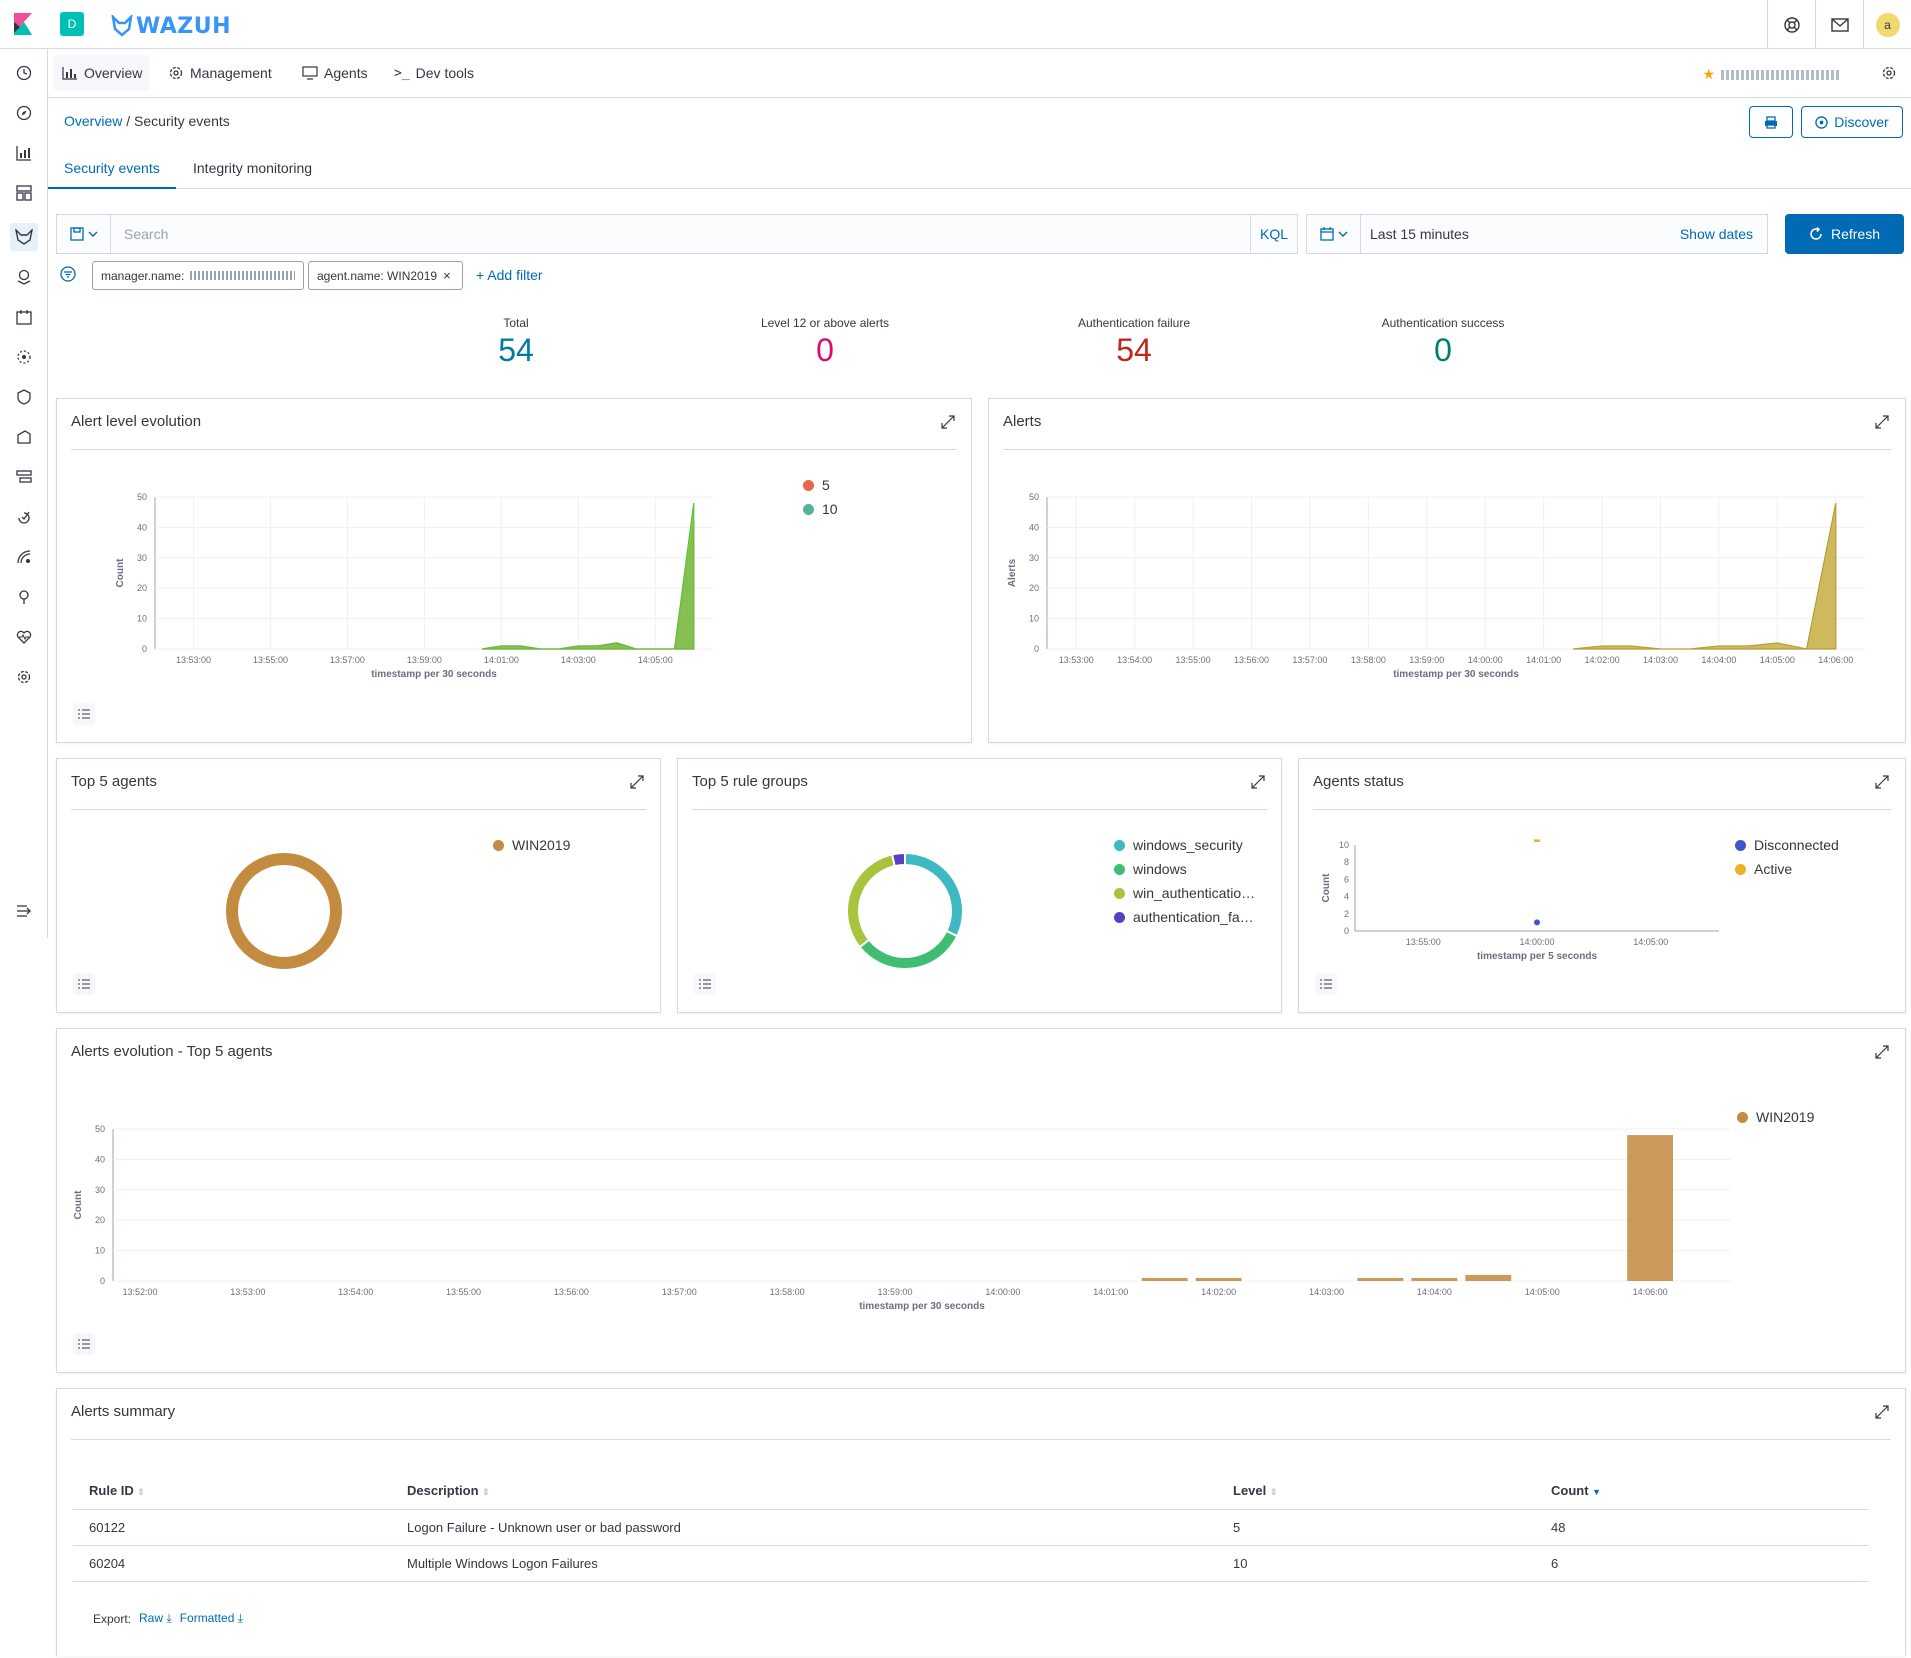 This screenshot has width=1911, height=1658. Describe the element at coordinates (1542, 1292) in the screenshot. I see `x-tick-label: 14:05:00` at that location.